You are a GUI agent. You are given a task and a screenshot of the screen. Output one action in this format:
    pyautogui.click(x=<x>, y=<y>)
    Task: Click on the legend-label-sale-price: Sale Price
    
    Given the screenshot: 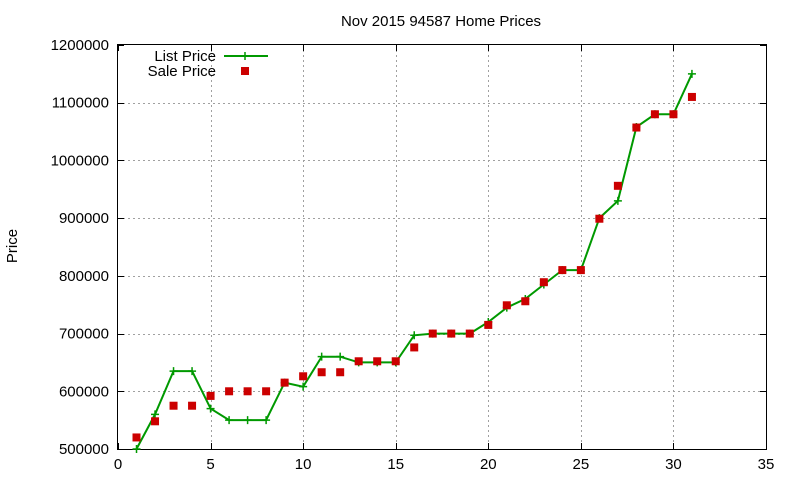 What is the action you would take?
    pyautogui.click(x=182, y=71)
    